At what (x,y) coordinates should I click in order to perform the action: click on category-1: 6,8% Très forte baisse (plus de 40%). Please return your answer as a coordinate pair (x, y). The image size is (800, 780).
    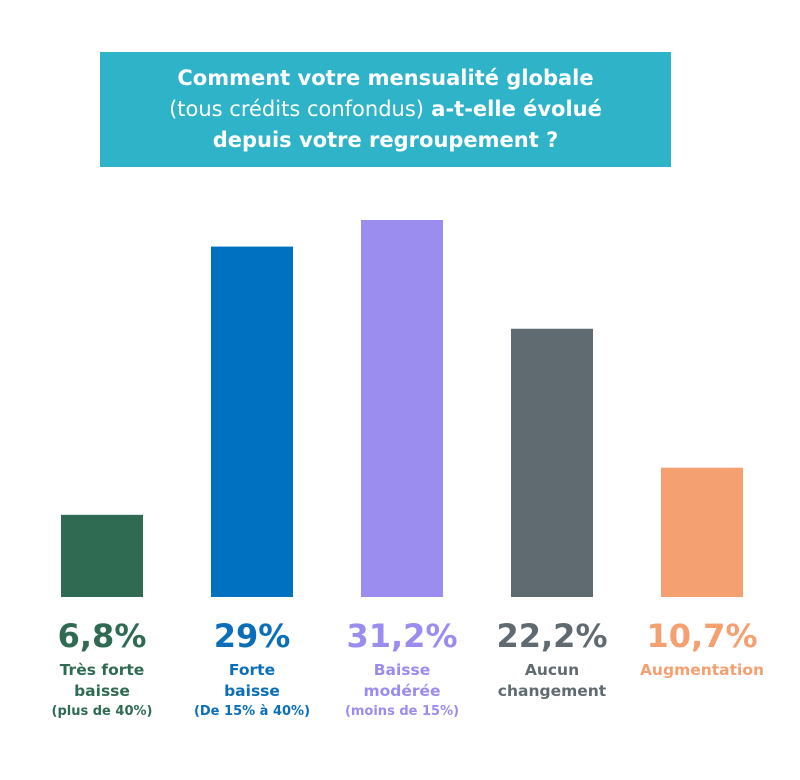
    Looking at the image, I should click on (102, 667).